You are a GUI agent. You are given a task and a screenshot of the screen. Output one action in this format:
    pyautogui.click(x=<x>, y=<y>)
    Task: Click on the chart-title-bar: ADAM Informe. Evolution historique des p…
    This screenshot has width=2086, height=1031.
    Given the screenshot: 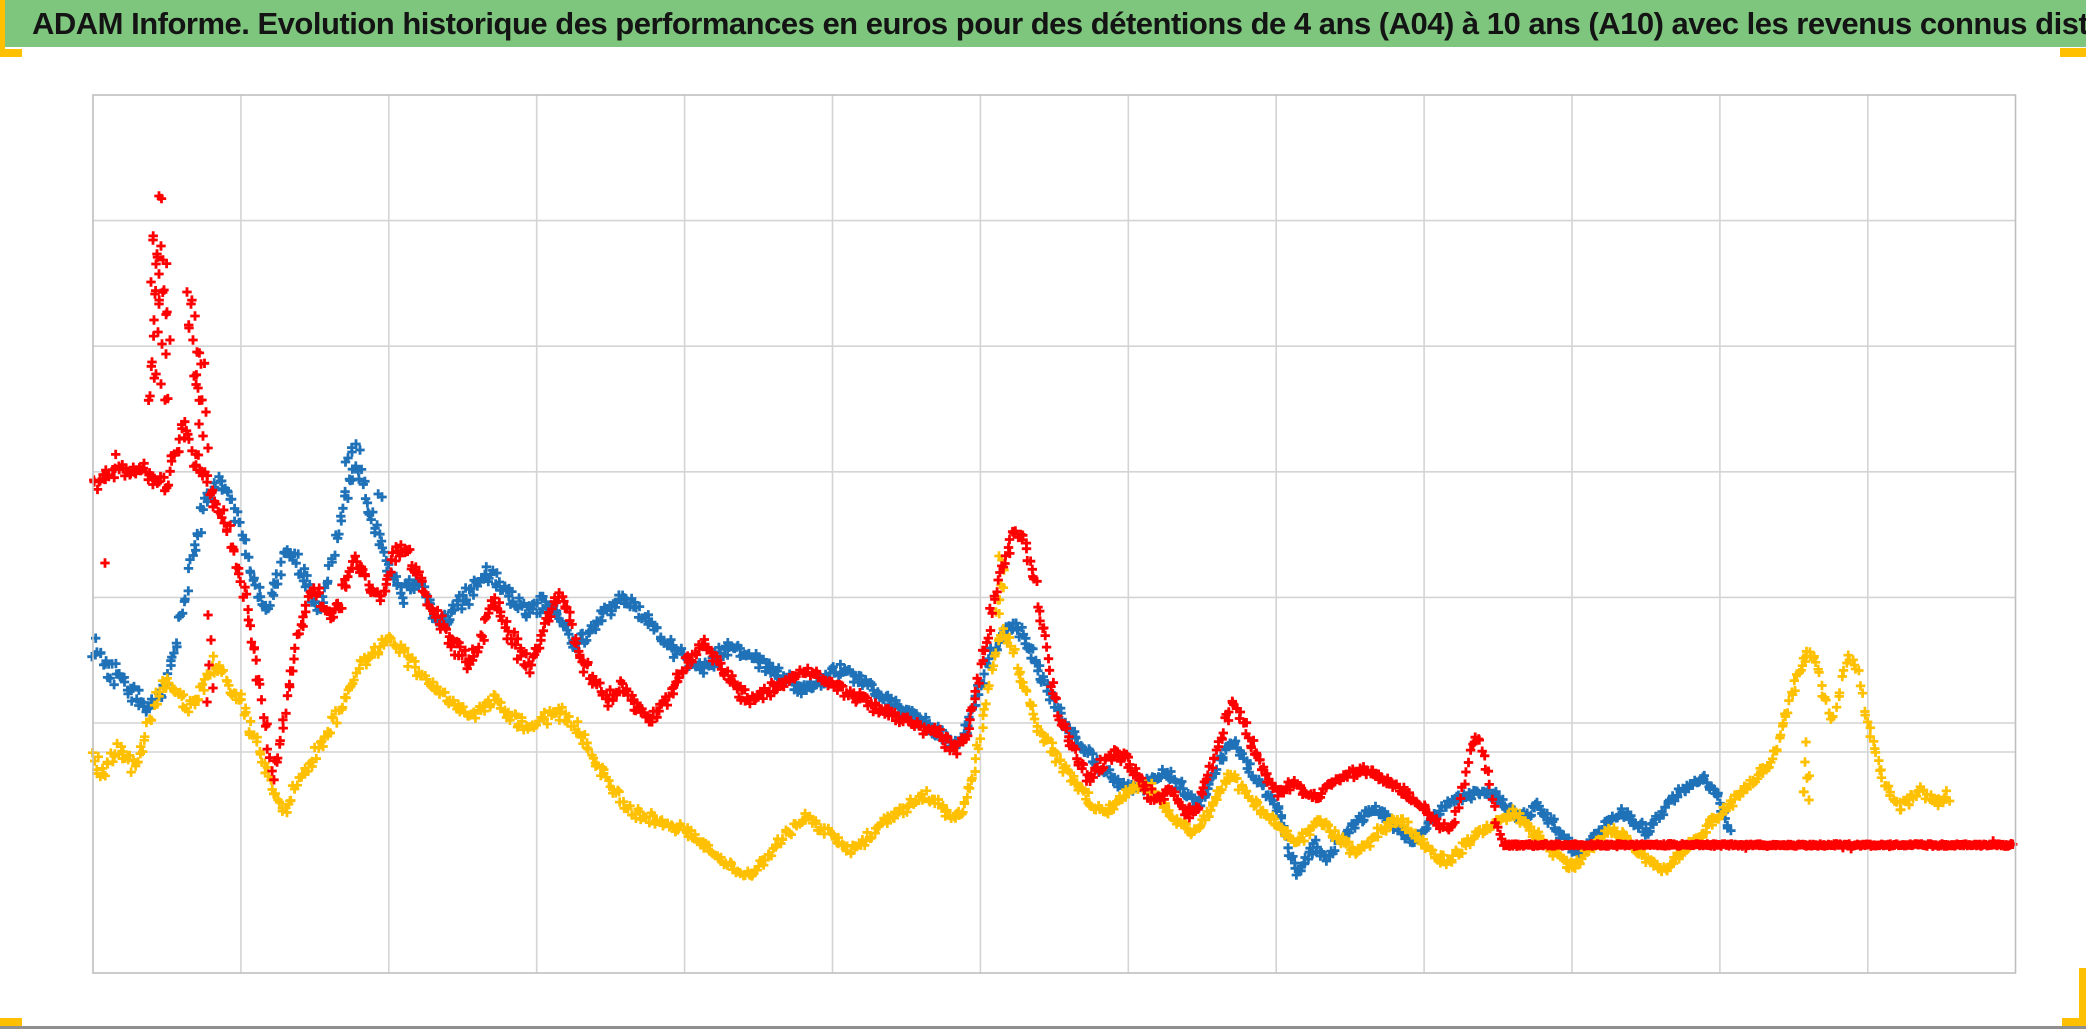 What is the action you would take?
    pyautogui.click(x=1043, y=23)
    